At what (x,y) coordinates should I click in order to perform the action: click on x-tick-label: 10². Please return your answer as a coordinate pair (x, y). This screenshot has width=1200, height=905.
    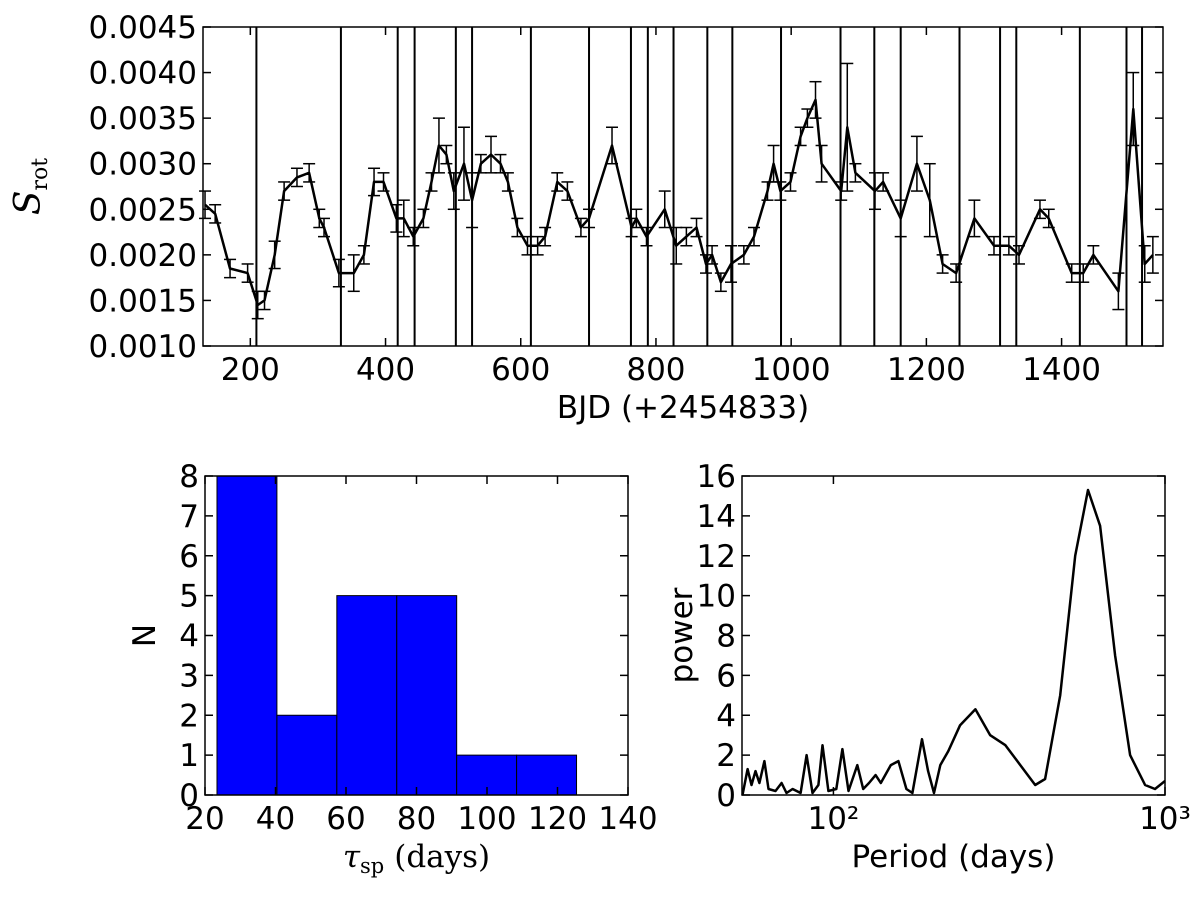
    Looking at the image, I should click on (833, 819).